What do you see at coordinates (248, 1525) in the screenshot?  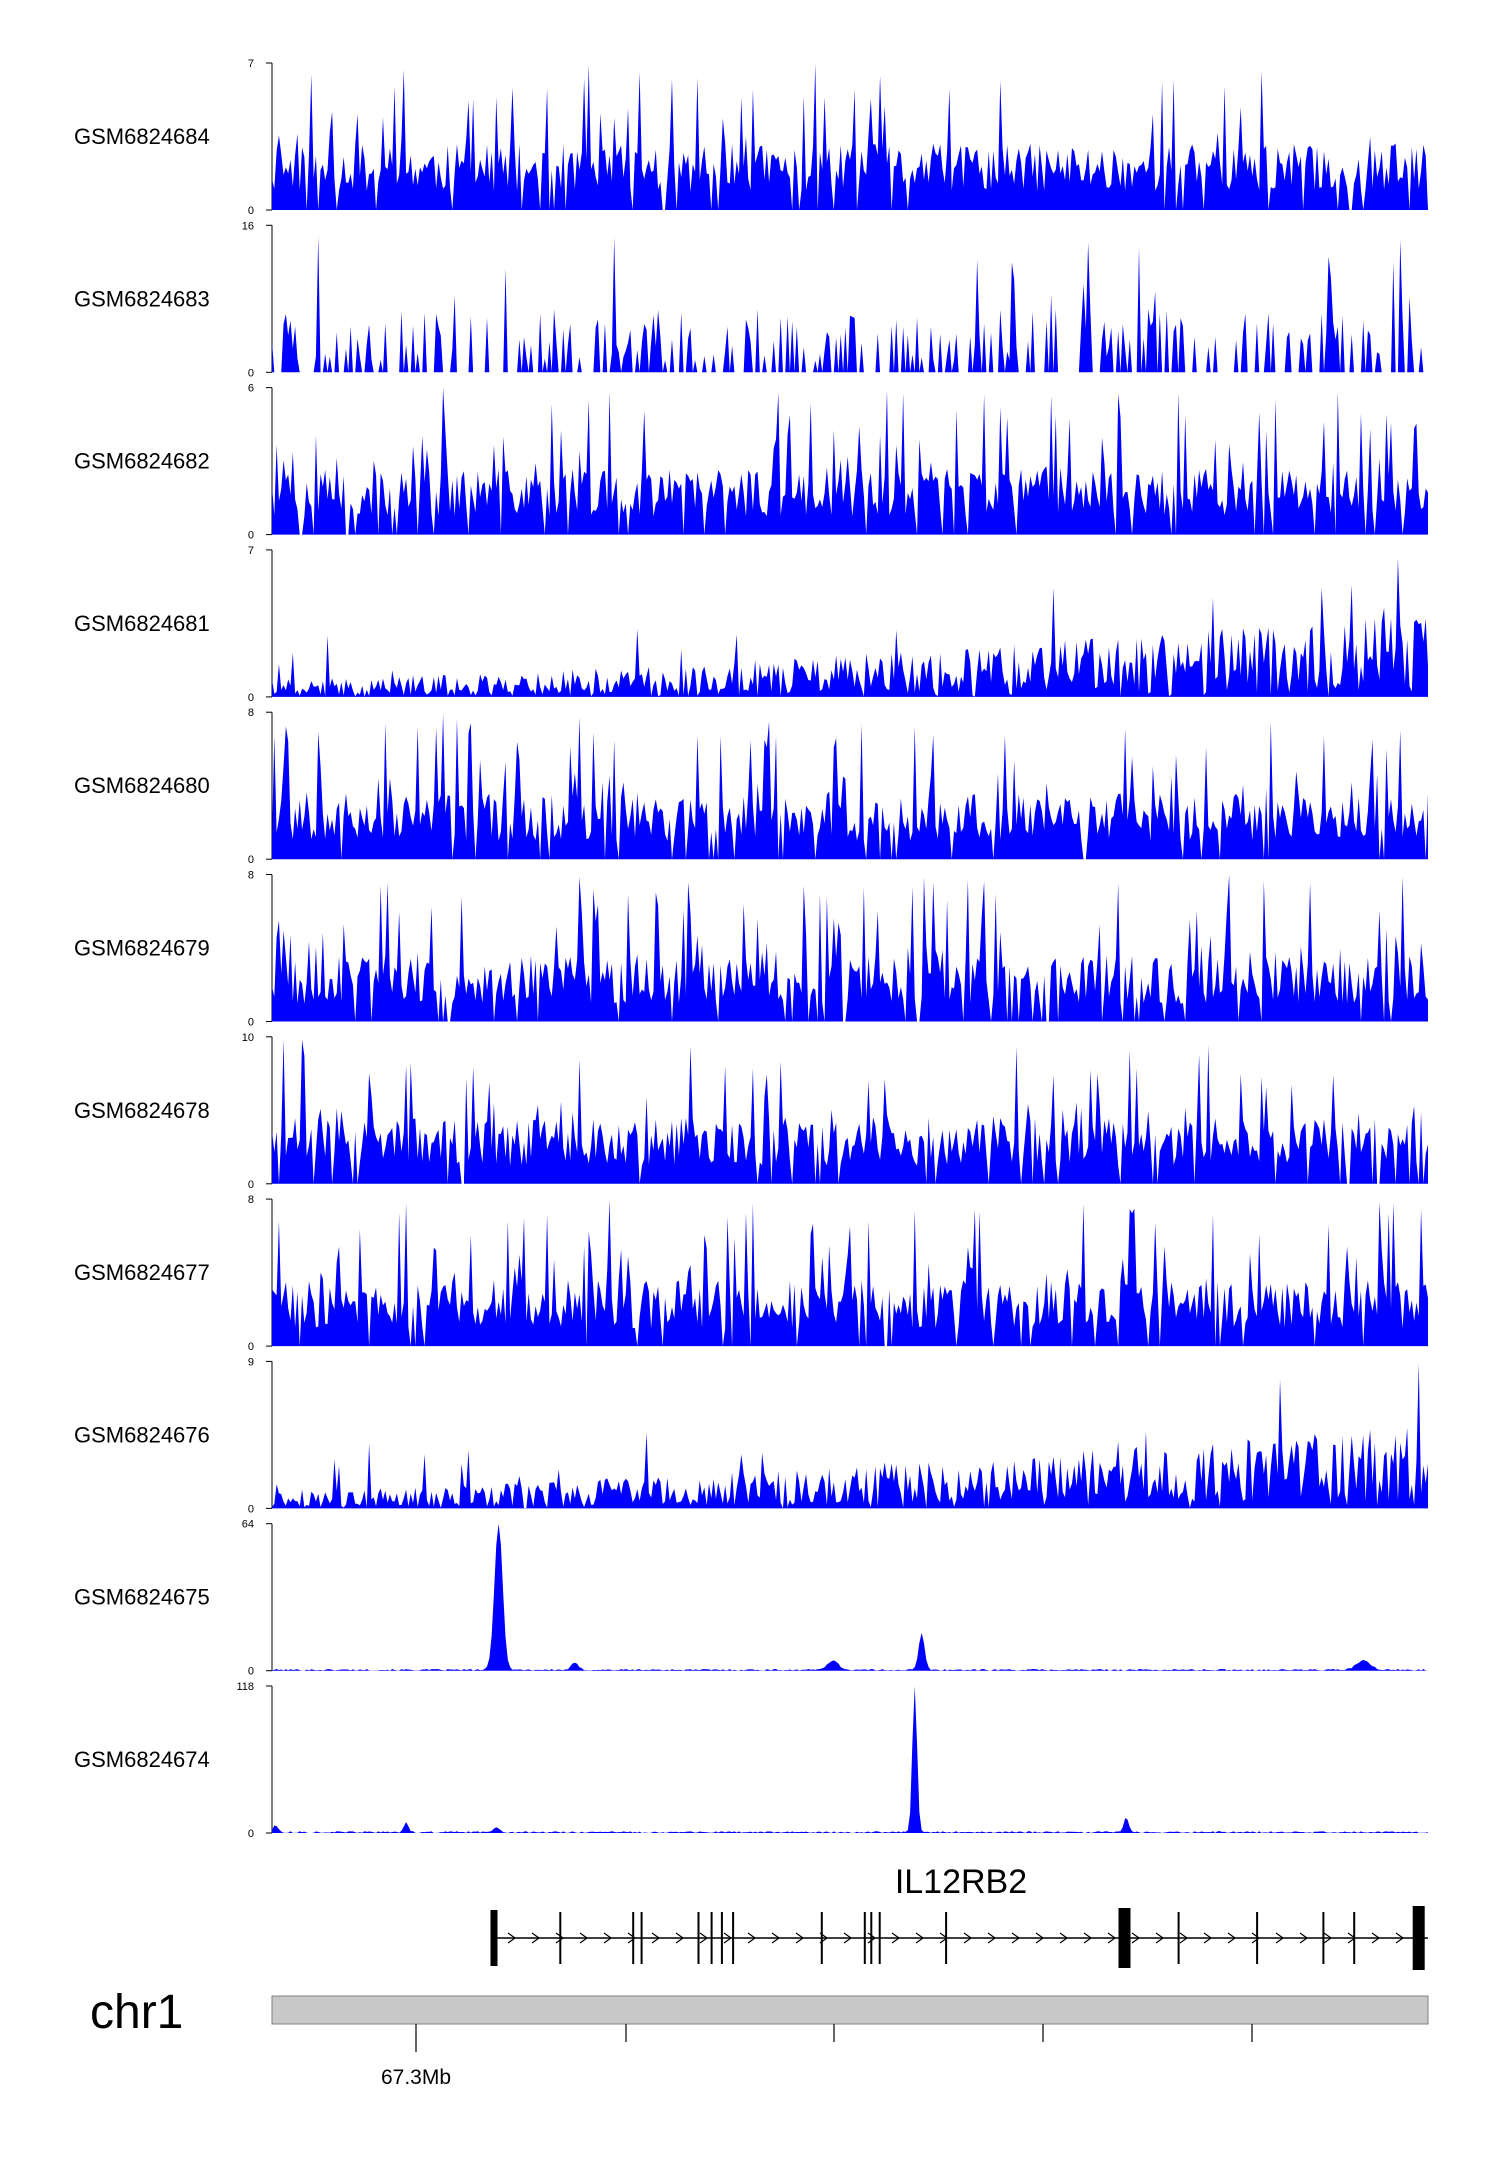 I see `y-tick-max: 64` at bounding box center [248, 1525].